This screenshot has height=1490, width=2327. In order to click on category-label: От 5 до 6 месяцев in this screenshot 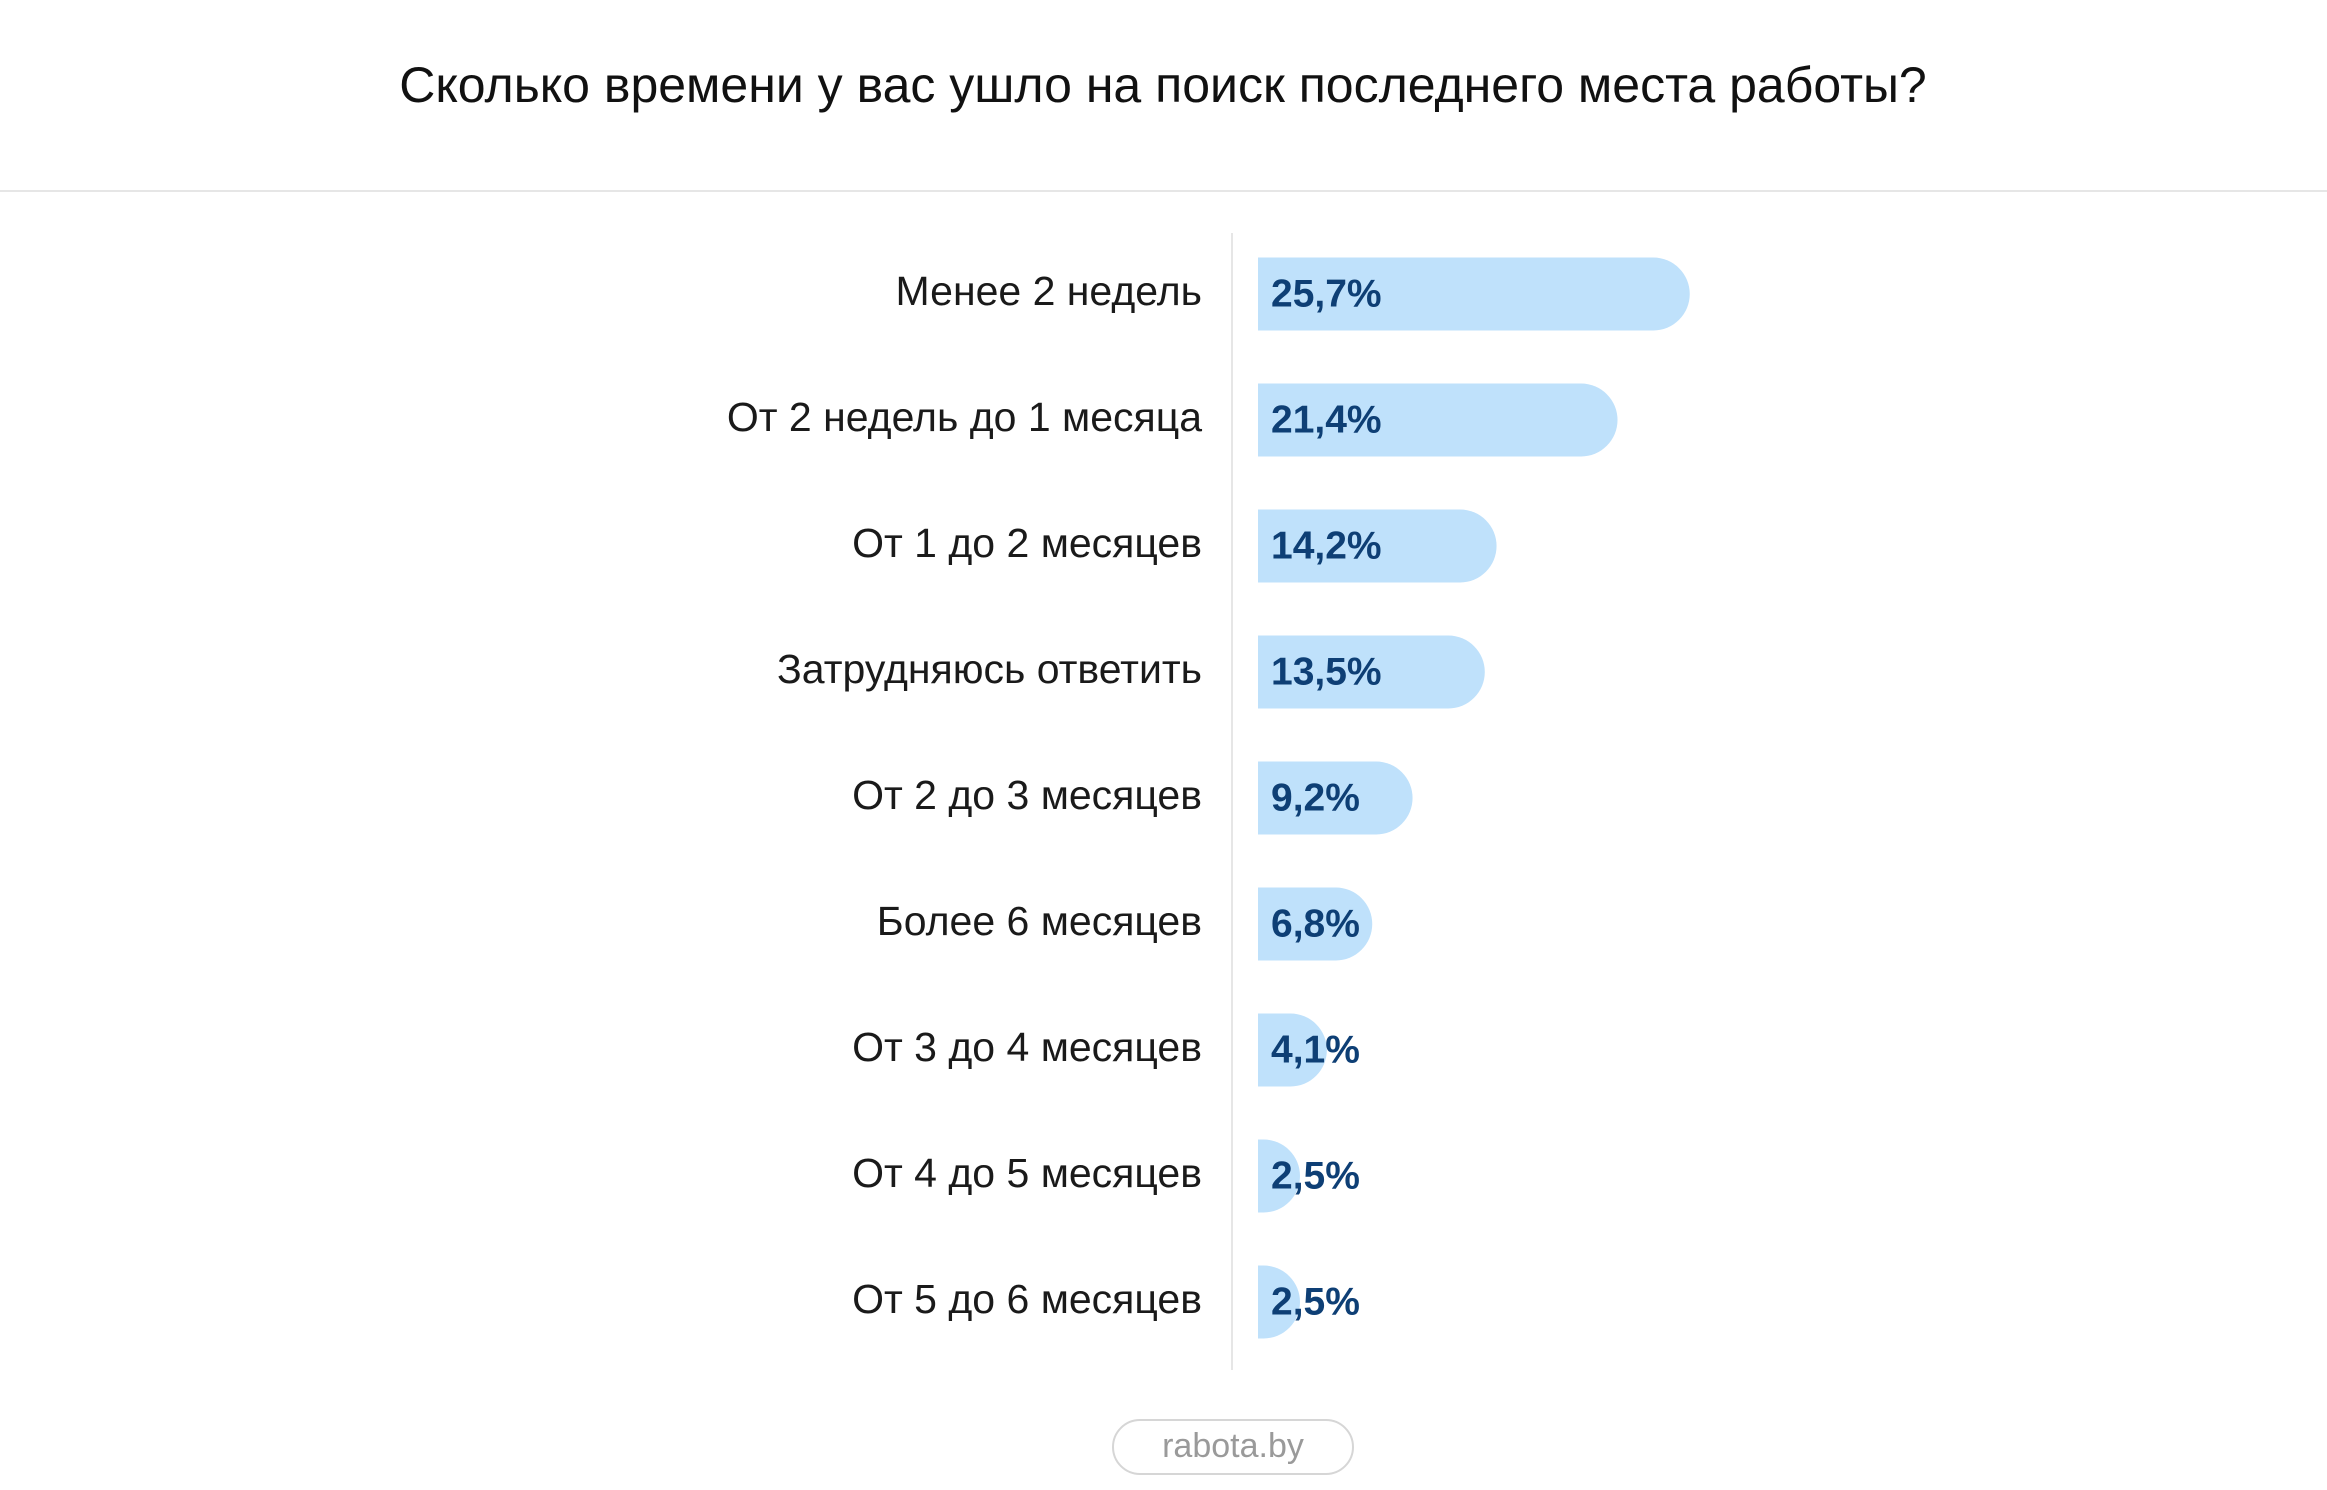, I will do `click(1027, 1299)`.